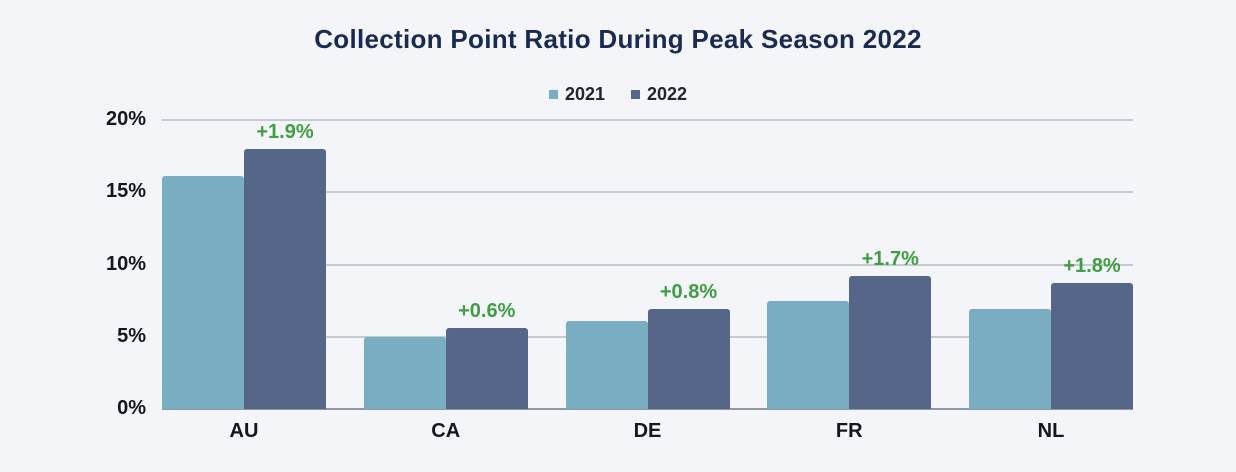 The image size is (1236, 472). What do you see at coordinates (487, 311) in the screenshot?
I see `annotation-CA: +0.6%` at bounding box center [487, 311].